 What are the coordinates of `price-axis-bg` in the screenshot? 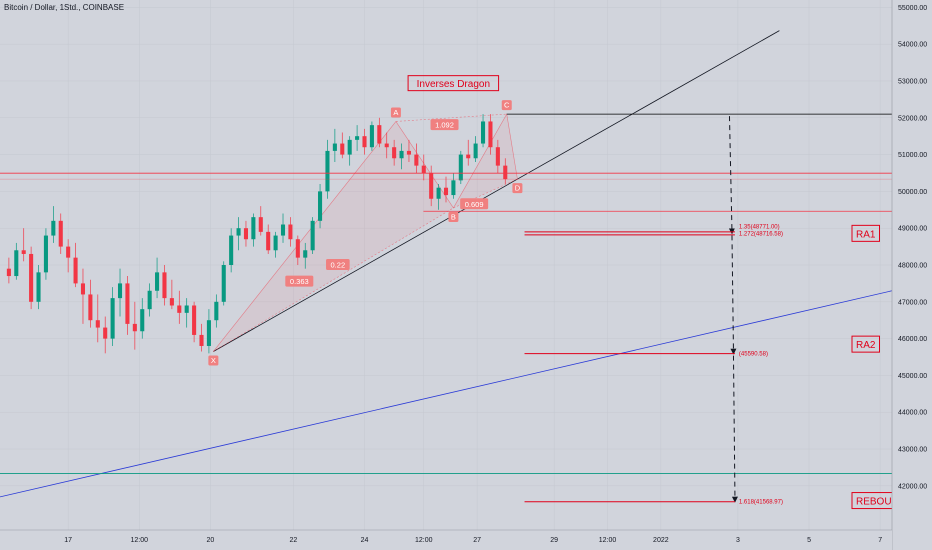 It's located at (912, 275).